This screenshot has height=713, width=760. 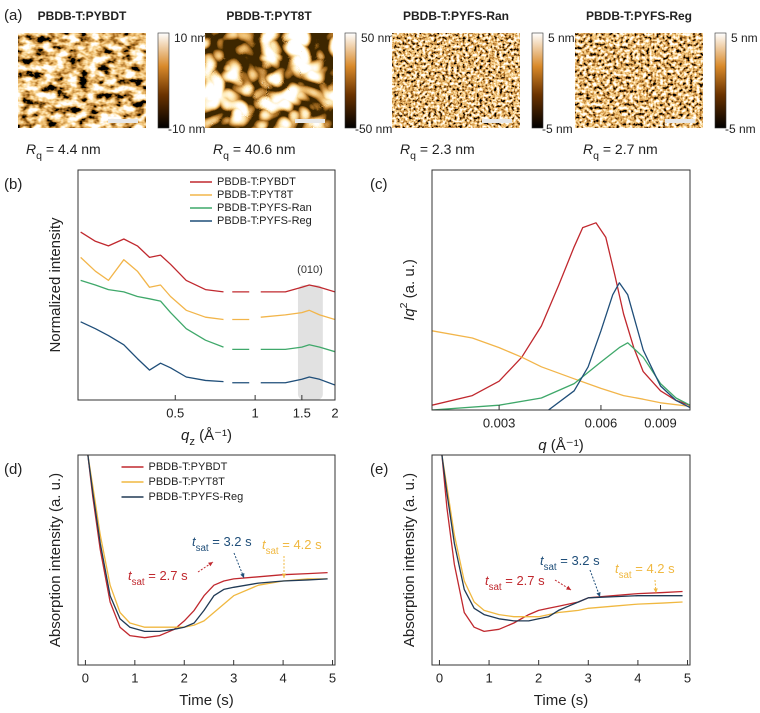 I want to click on rq-value: = 2.3 nm, so click(x=445, y=149).